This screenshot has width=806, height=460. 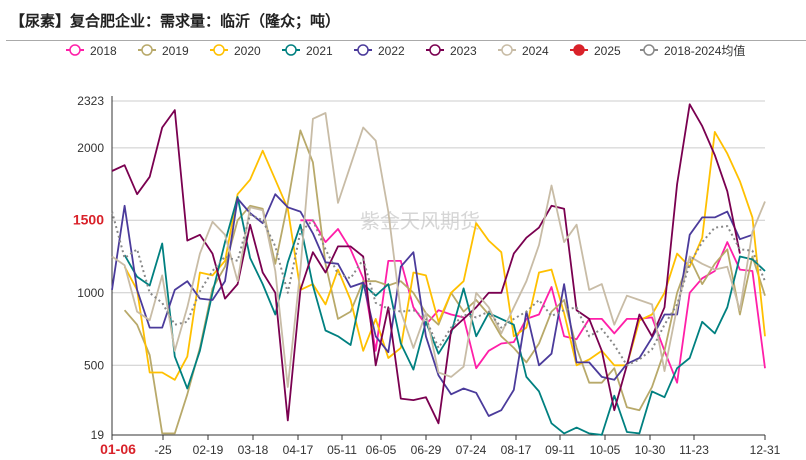 I want to click on legend-item-2022: 2022, so click(x=379, y=51).